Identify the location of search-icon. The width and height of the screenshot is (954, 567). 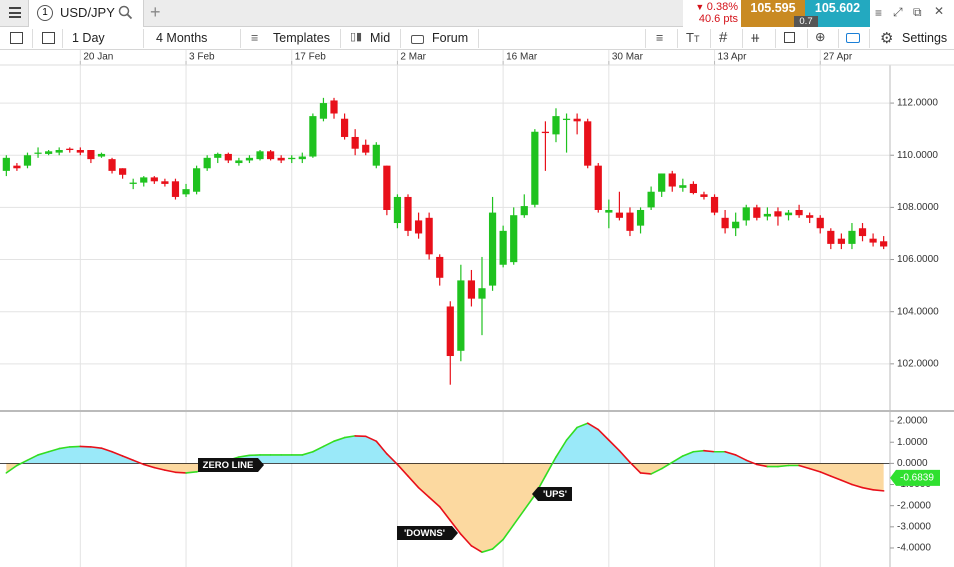
(125, 12).